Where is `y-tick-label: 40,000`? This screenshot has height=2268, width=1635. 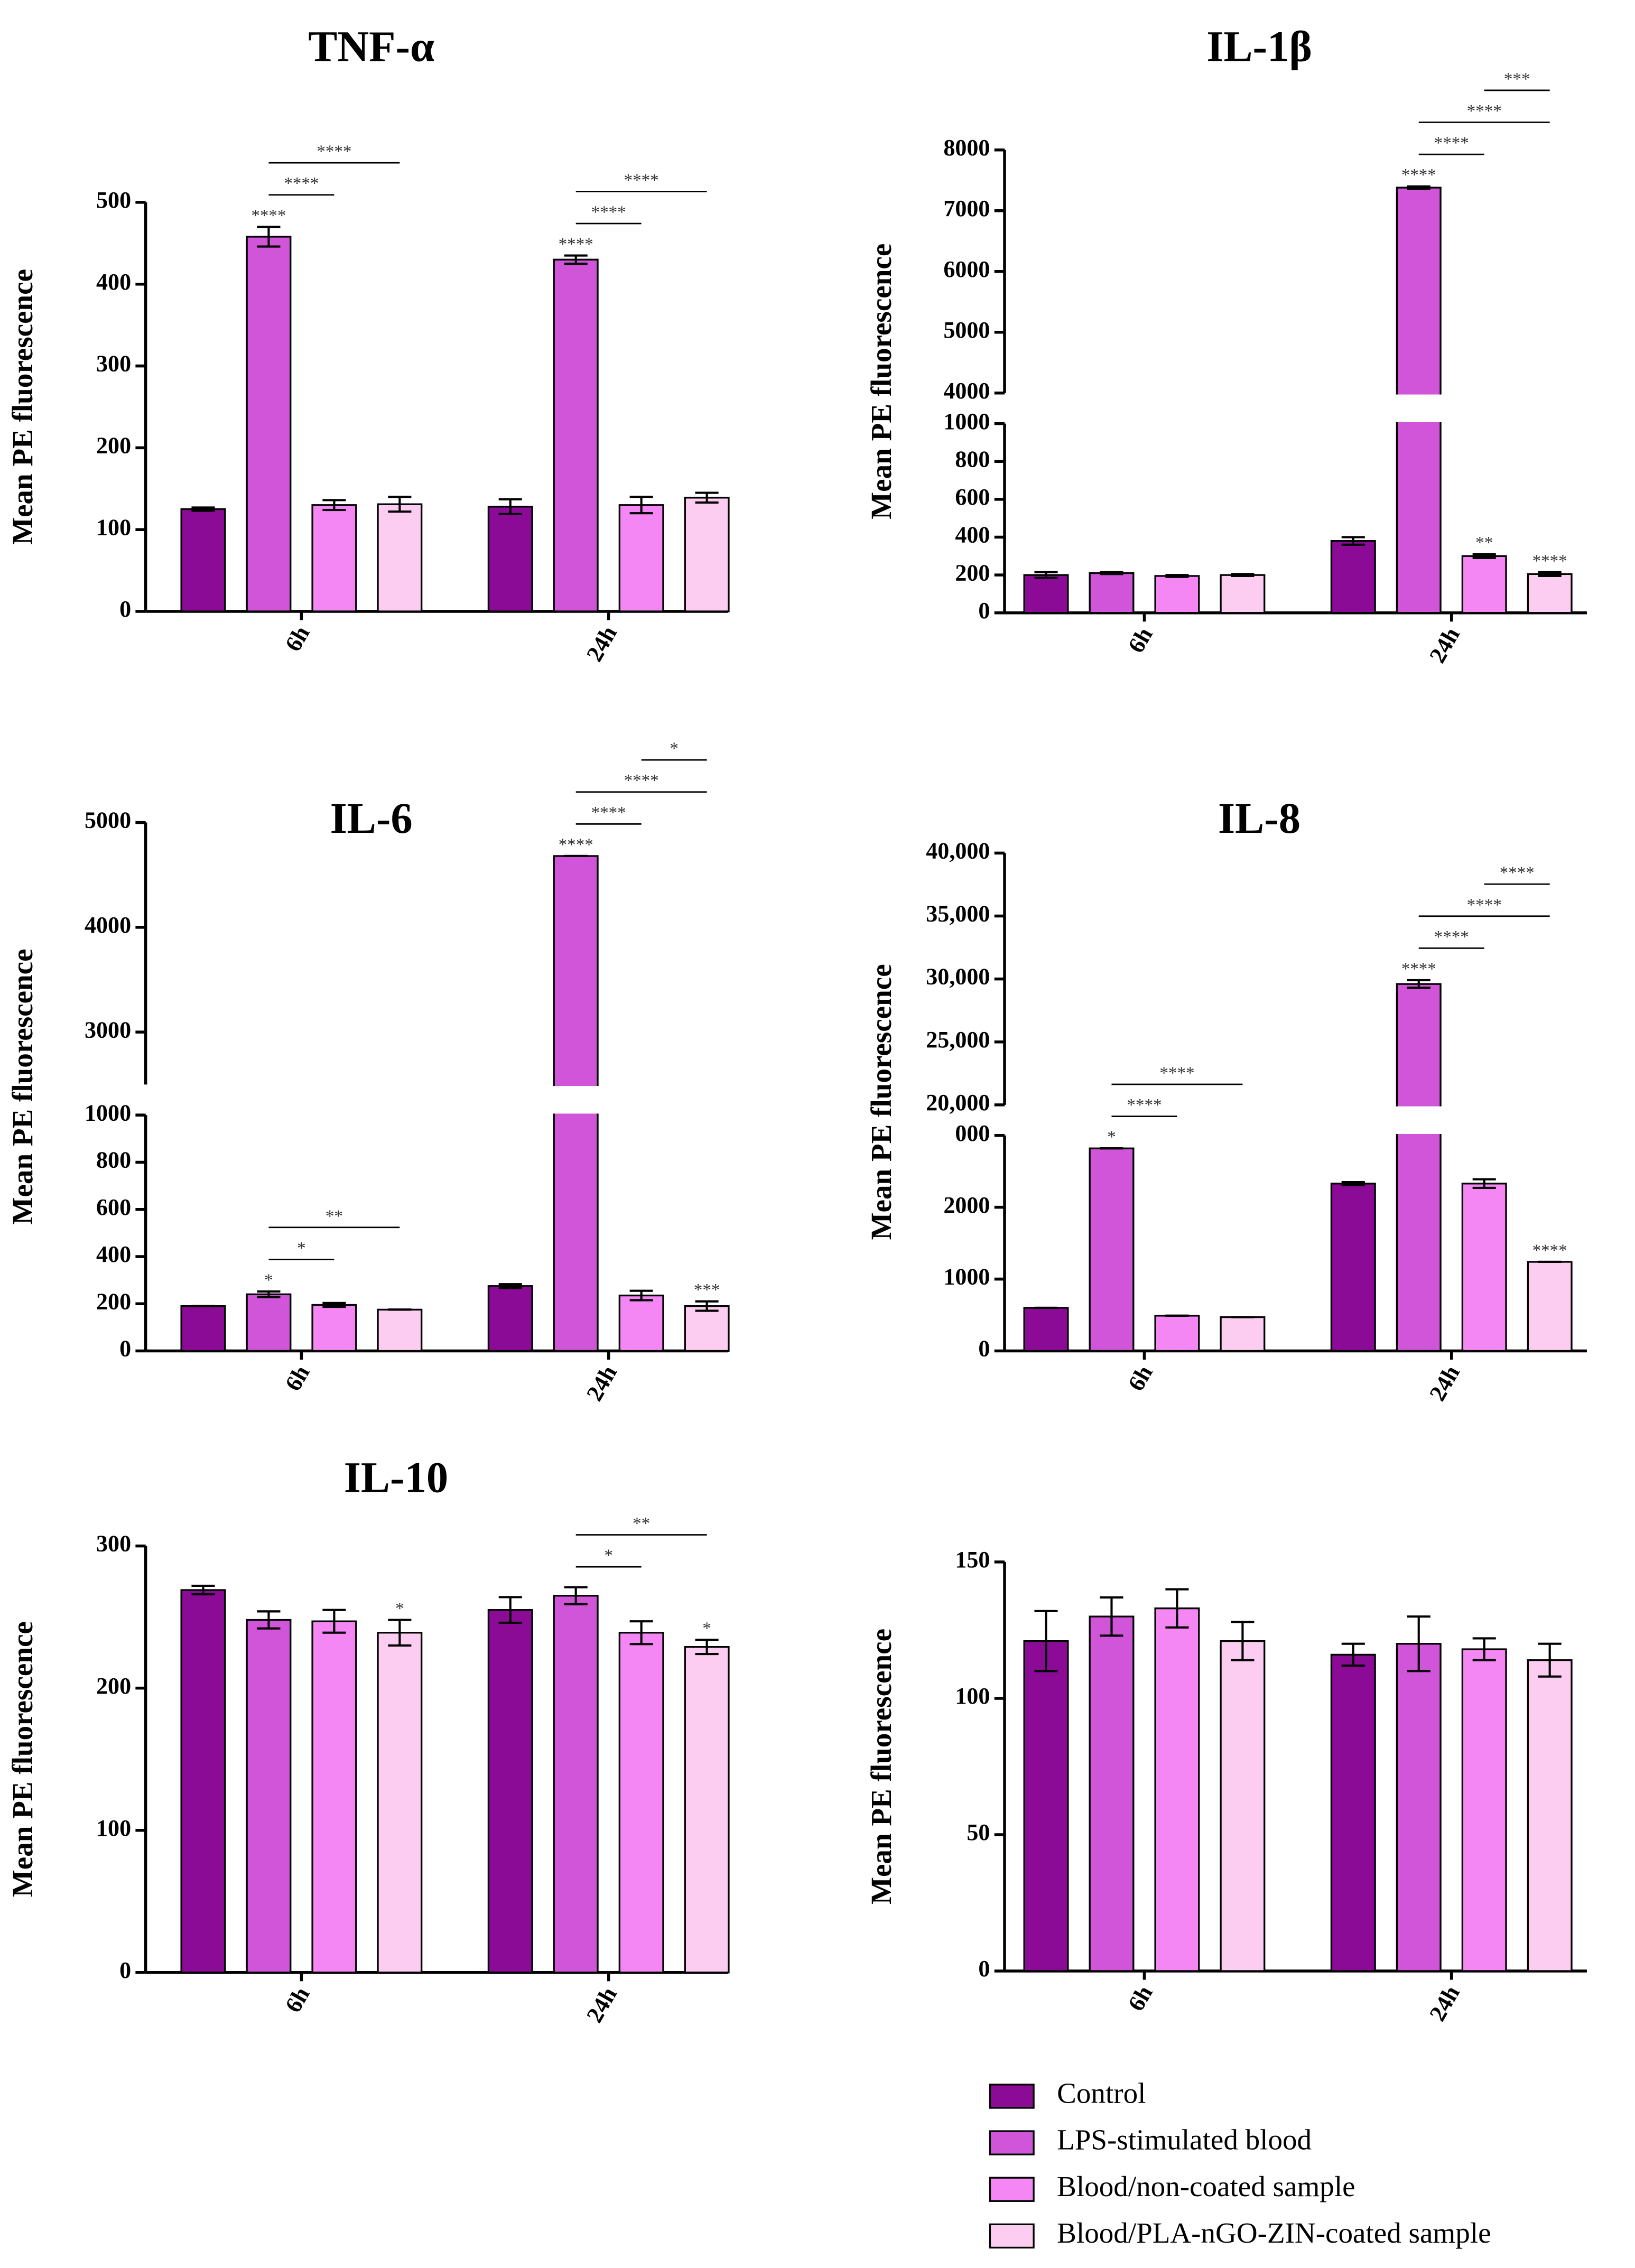 y-tick-label: 40,000 is located at coordinates (958, 850).